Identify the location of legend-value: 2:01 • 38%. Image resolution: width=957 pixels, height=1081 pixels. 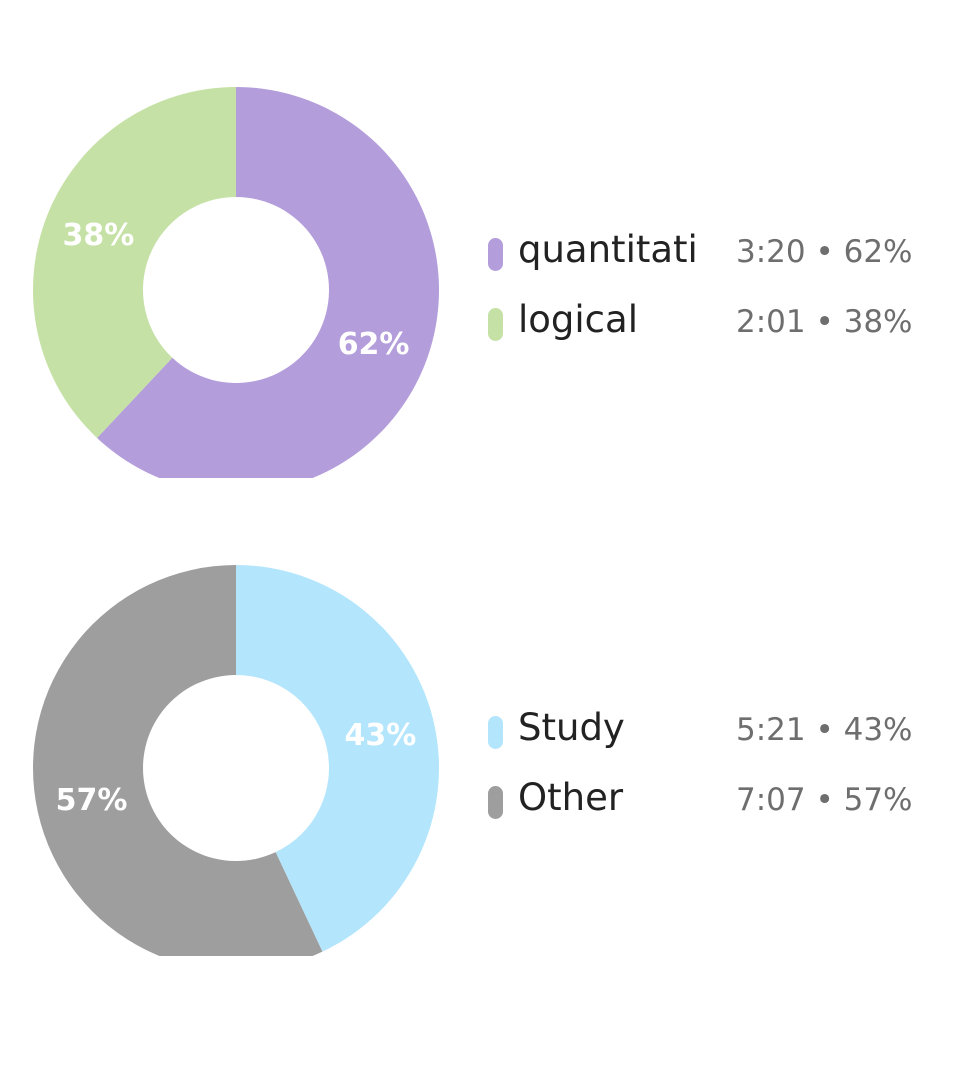
(824, 322).